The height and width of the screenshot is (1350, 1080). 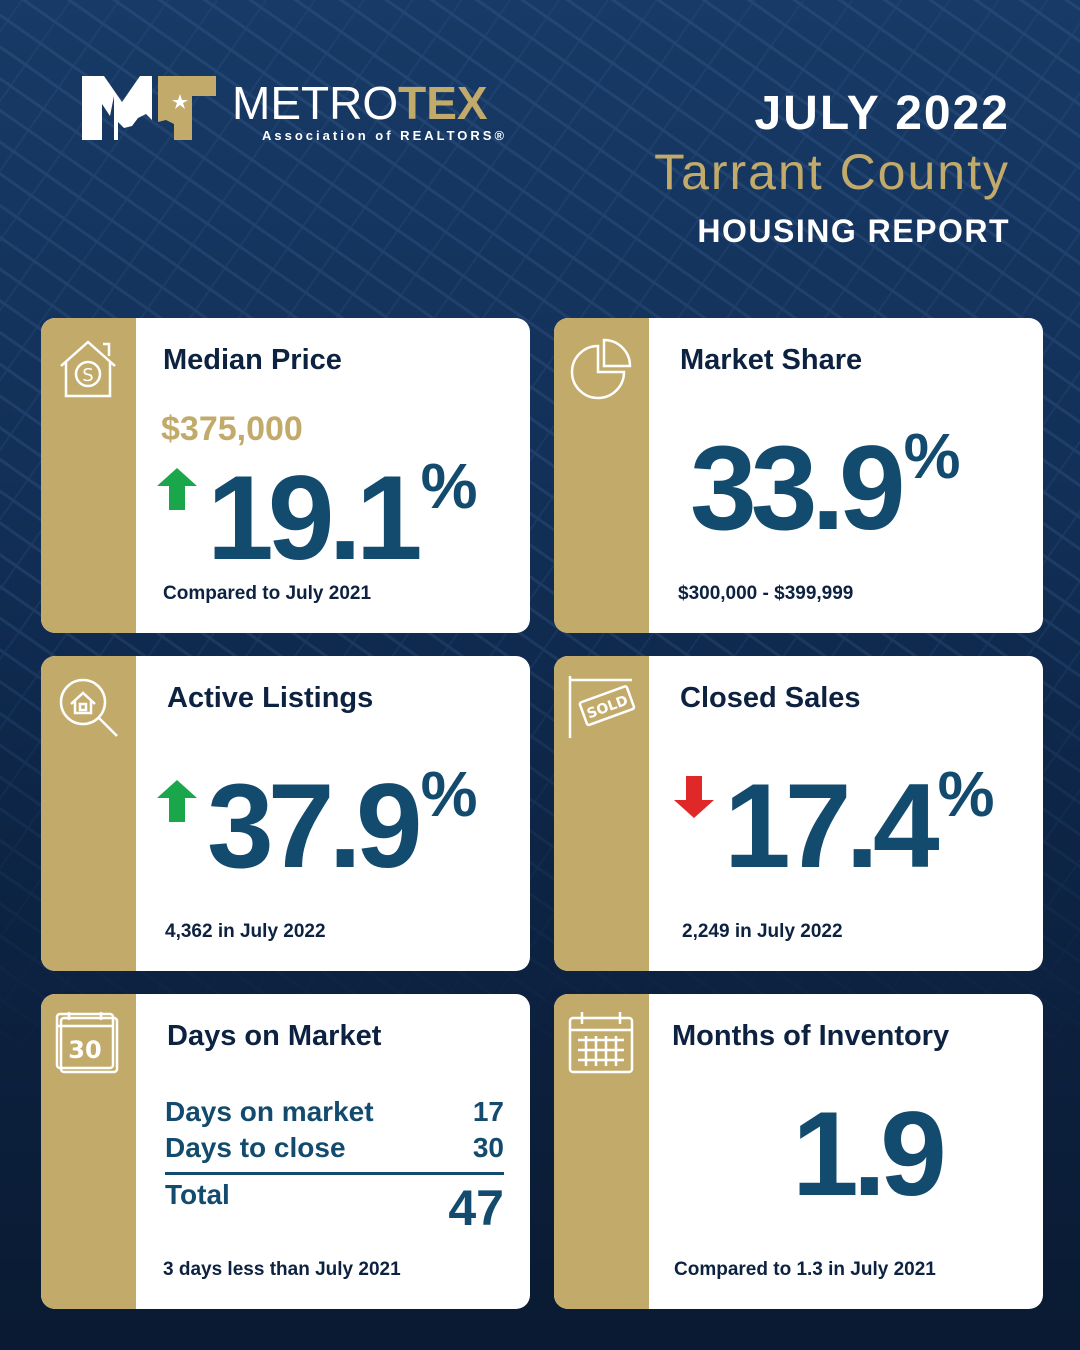 I want to click on card-note: 3 days less than July 2021, so click(x=282, y=1269).